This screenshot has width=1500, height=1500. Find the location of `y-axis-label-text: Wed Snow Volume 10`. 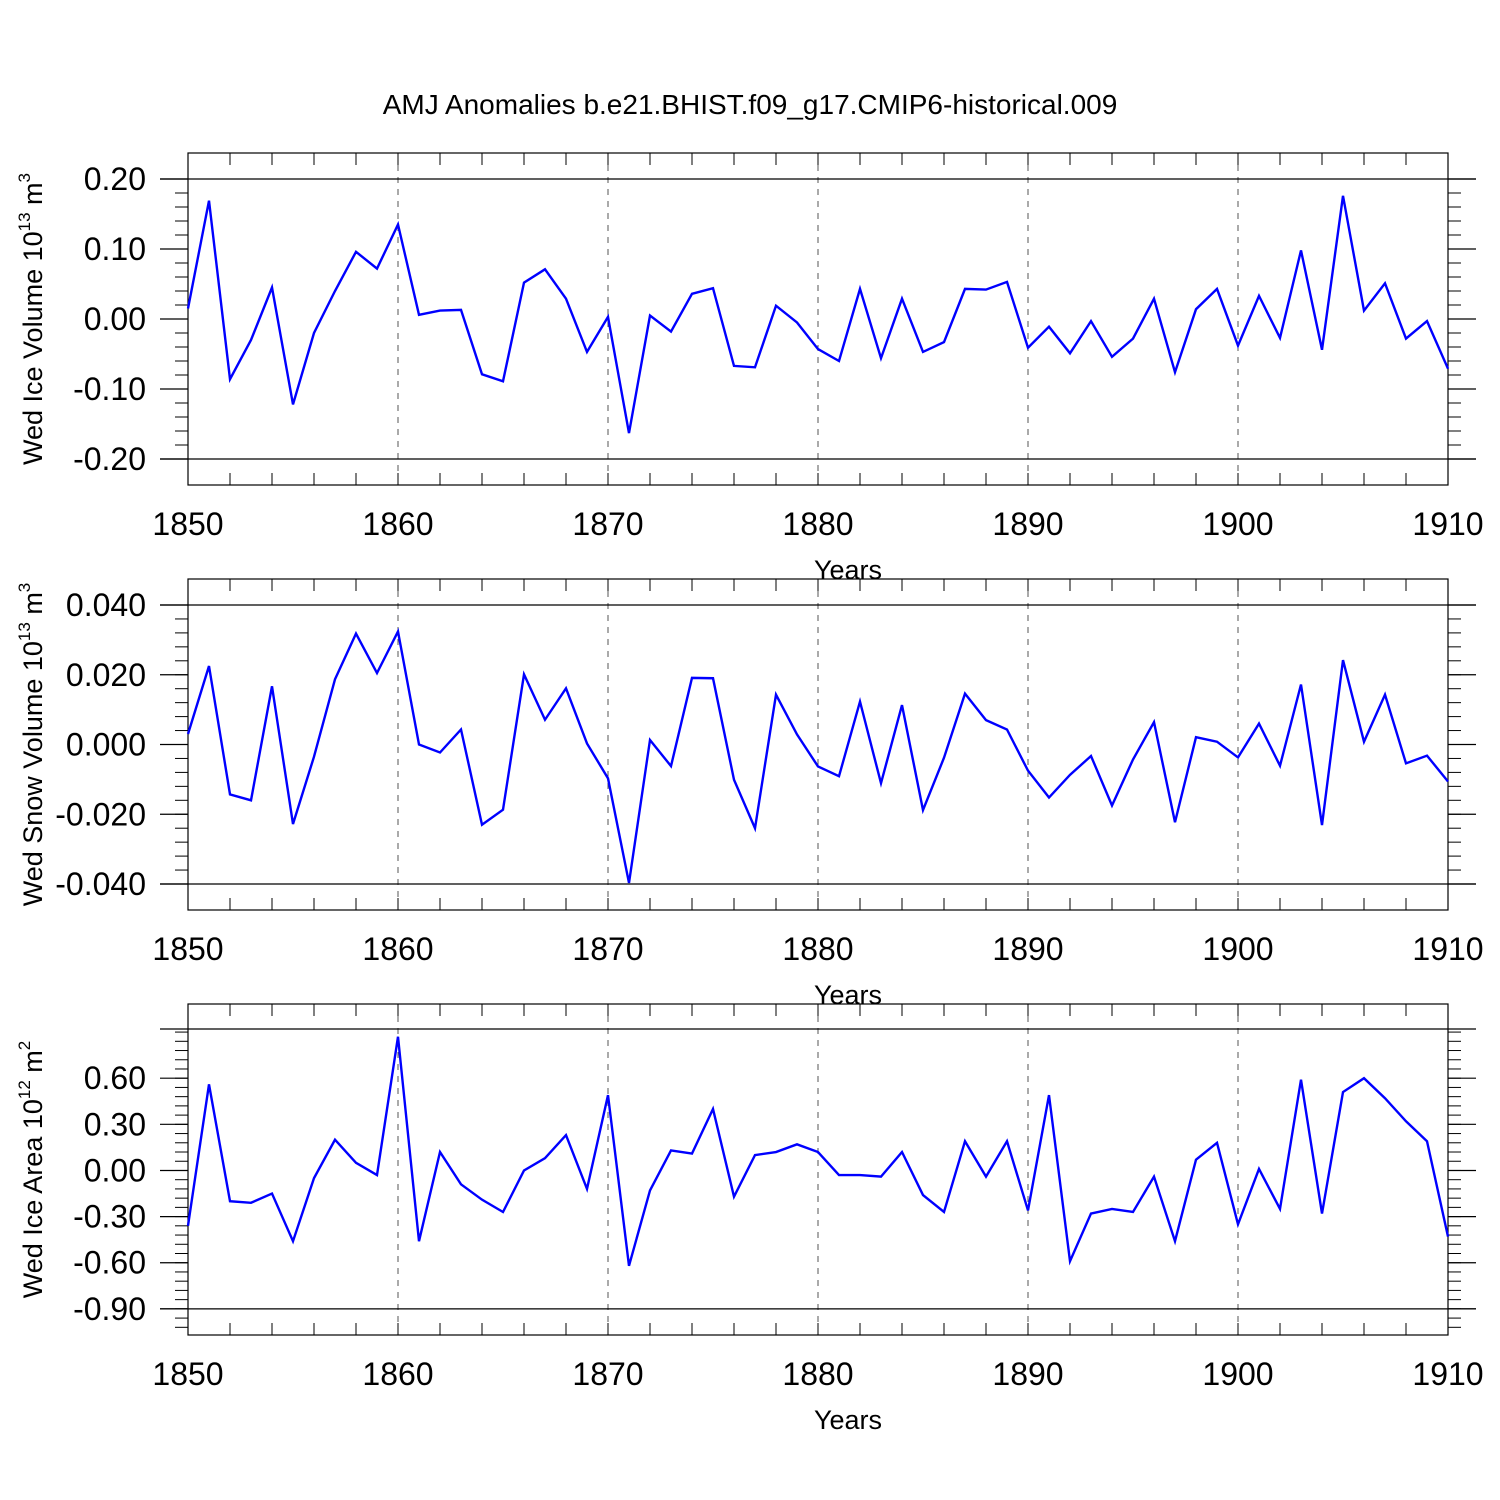

y-axis-label-text: Wed Snow Volume 10 is located at coordinates (33, 773).